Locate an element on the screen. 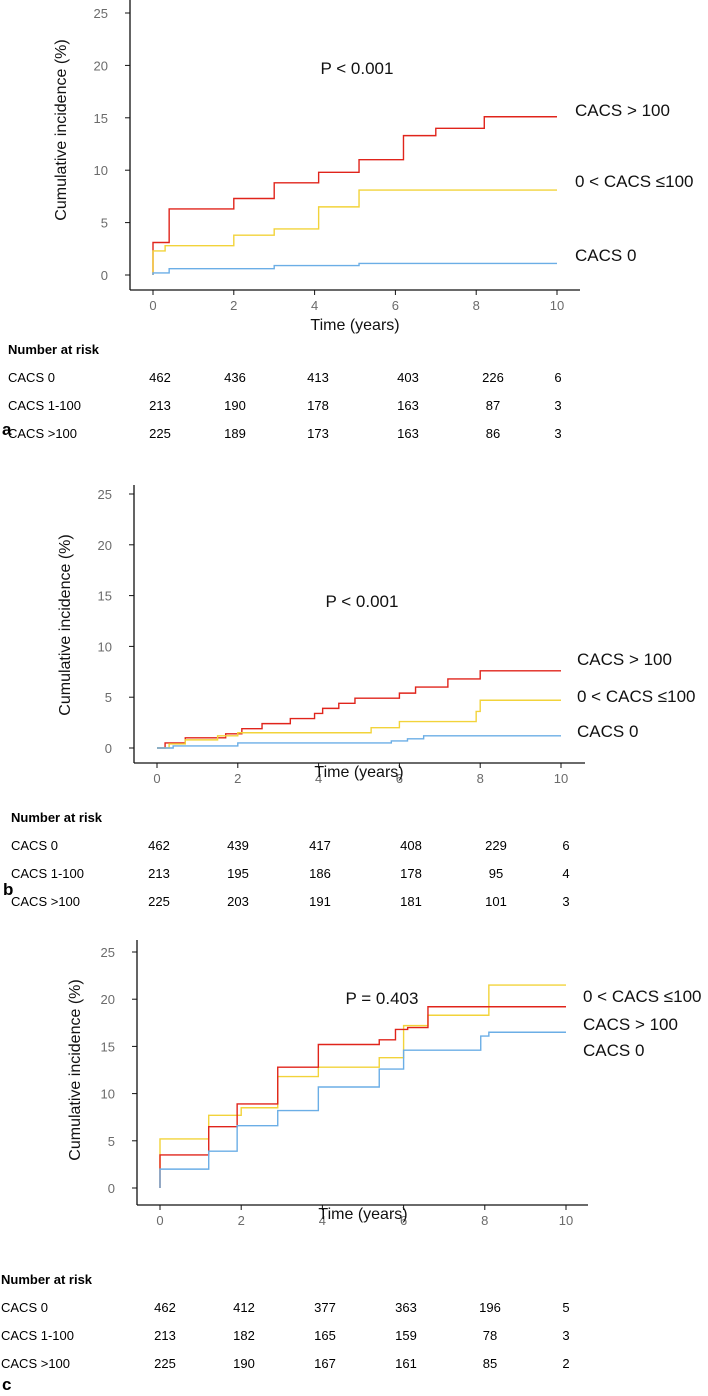  risk-count: 181 is located at coordinates (411, 901).